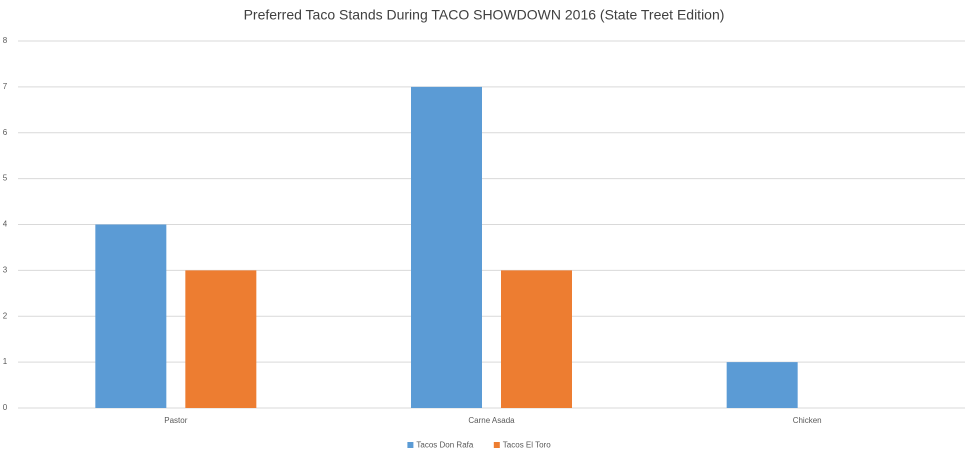  What do you see at coordinates (5, 224) in the screenshot?
I see `y-tick-label: 4` at bounding box center [5, 224].